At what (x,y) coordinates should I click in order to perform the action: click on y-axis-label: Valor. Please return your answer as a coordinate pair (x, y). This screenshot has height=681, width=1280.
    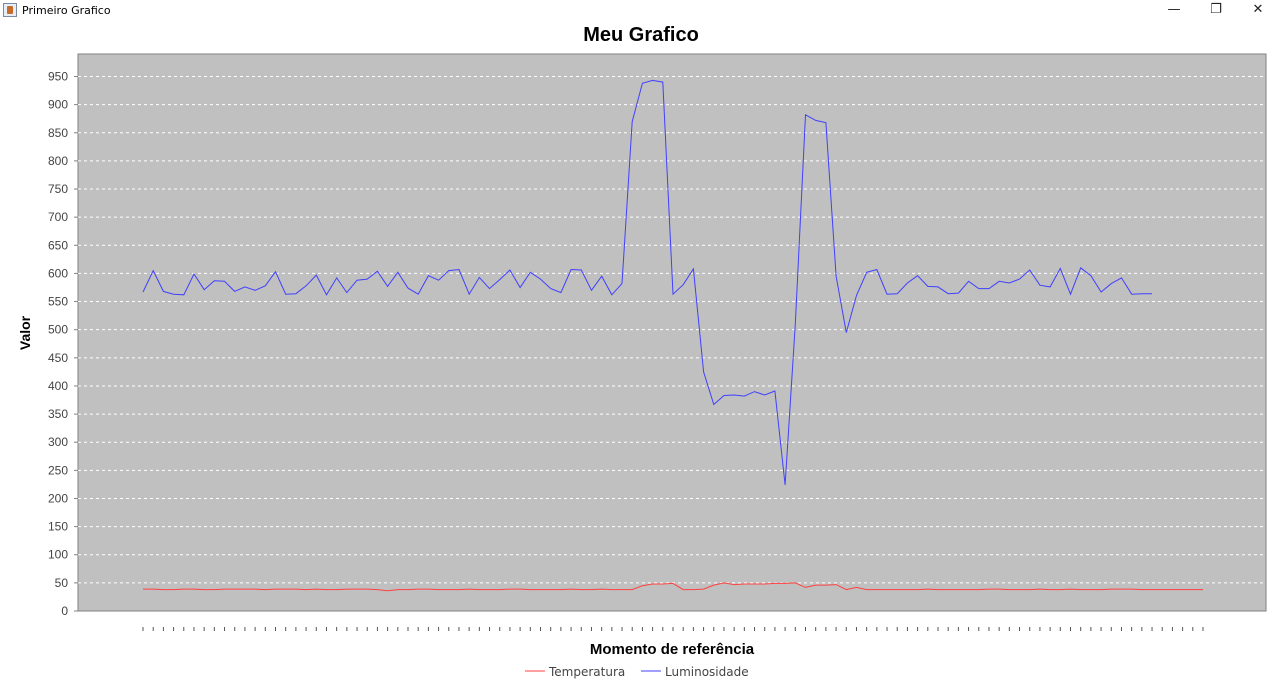
    Looking at the image, I should click on (25, 332).